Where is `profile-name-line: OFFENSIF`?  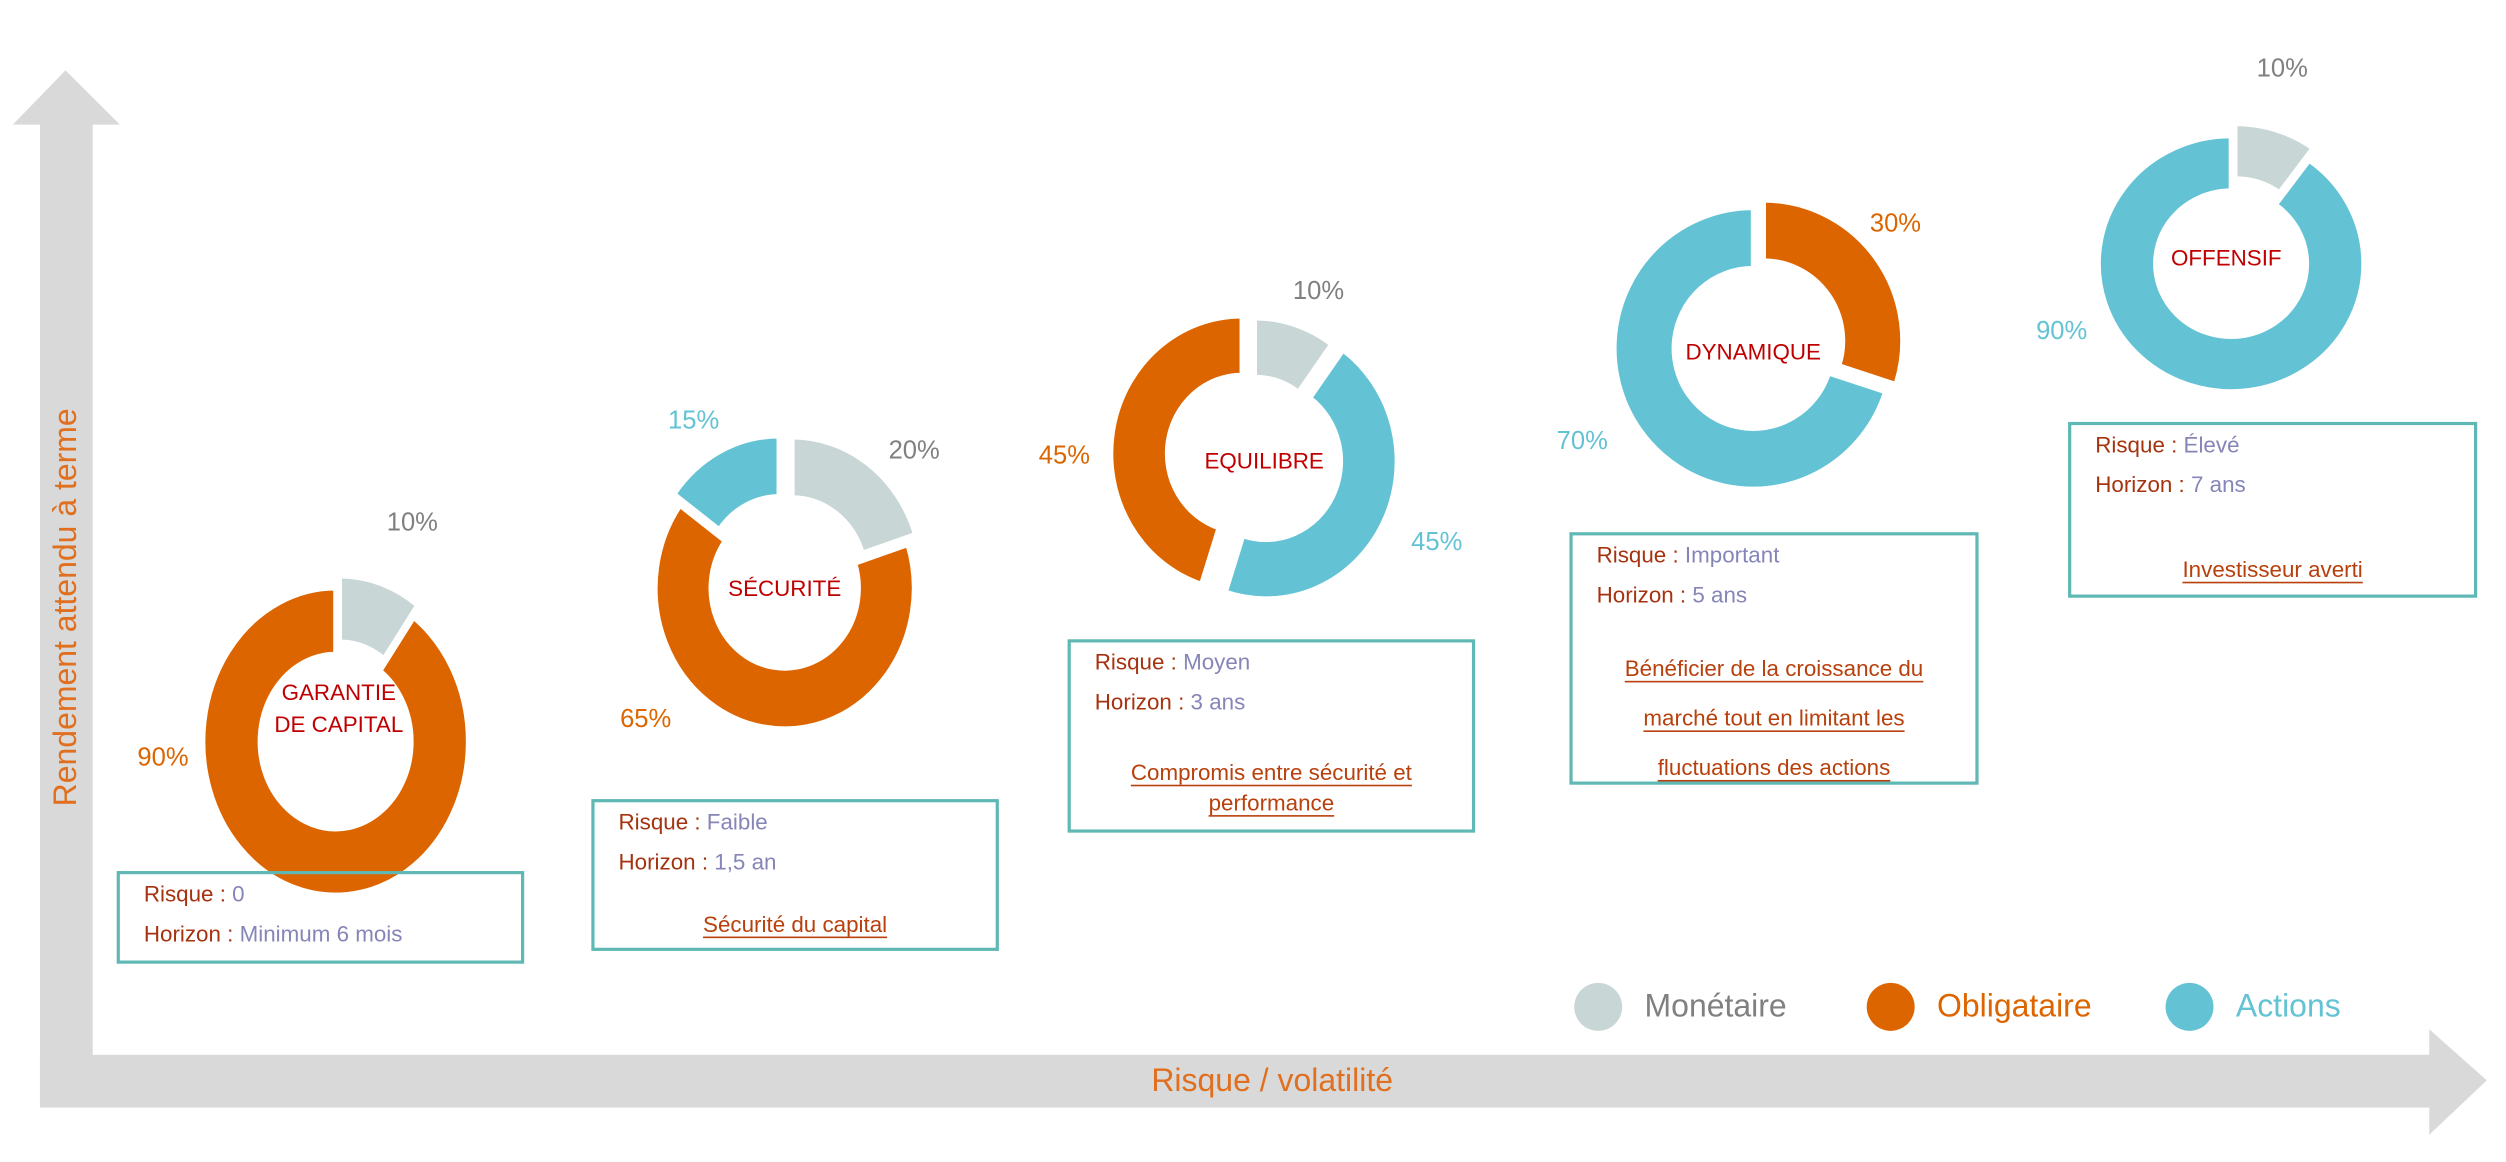 profile-name-line: OFFENSIF is located at coordinates (2226, 257).